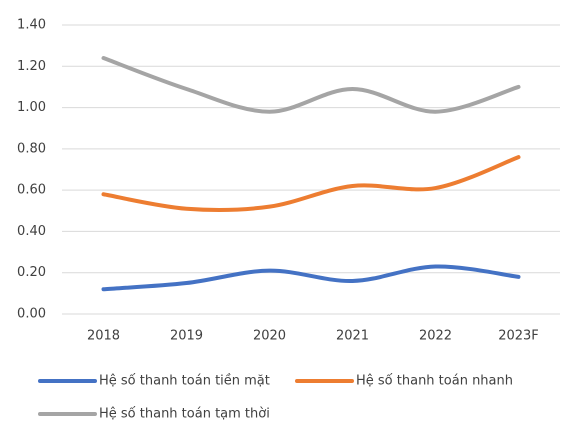 Image resolution: width=565 pixels, height=436 pixels. What do you see at coordinates (184, 381) in the screenshot?
I see `legend-label: Hệ số thanh toán tiền mặt` at bounding box center [184, 381].